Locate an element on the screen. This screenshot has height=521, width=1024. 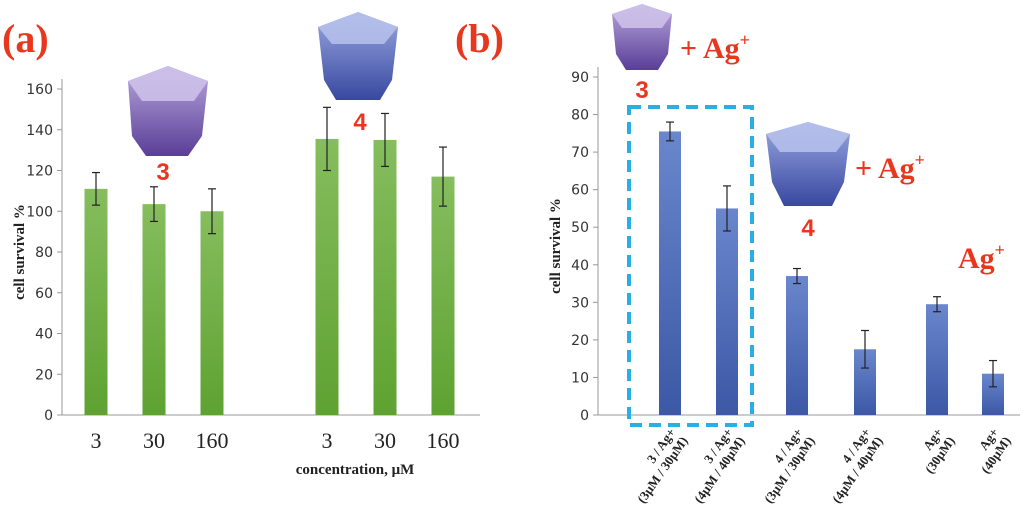
y-tick-label: 90 is located at coordinates (580, 78).